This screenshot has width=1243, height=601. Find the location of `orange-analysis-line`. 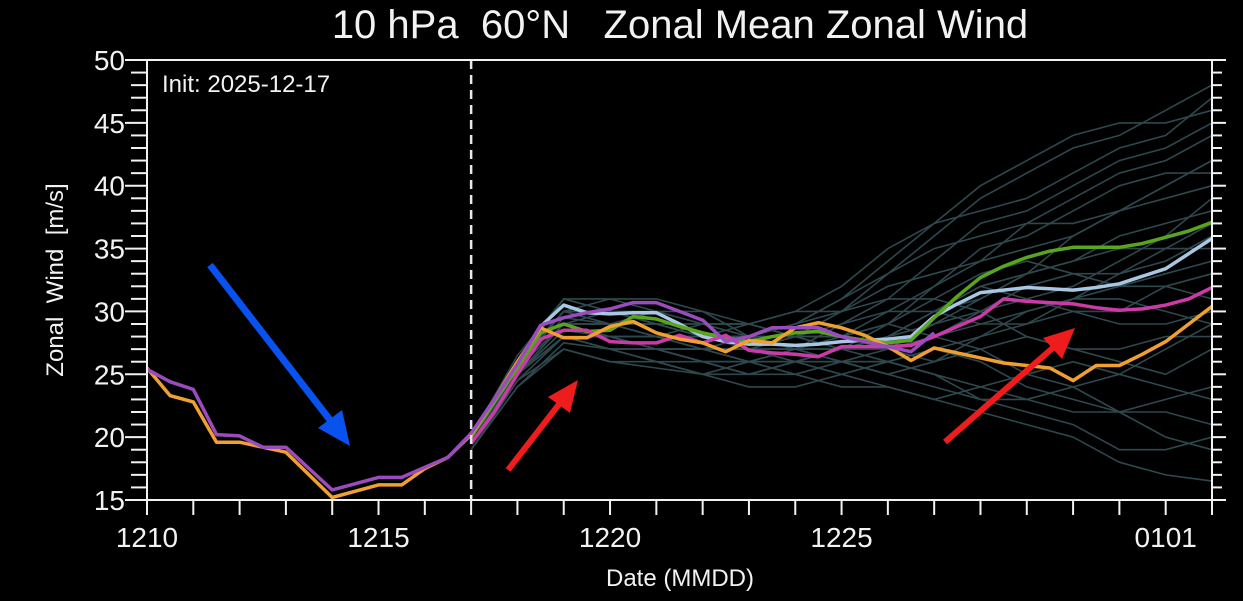

orange-analysis-line is located at coordinates (309, 433).